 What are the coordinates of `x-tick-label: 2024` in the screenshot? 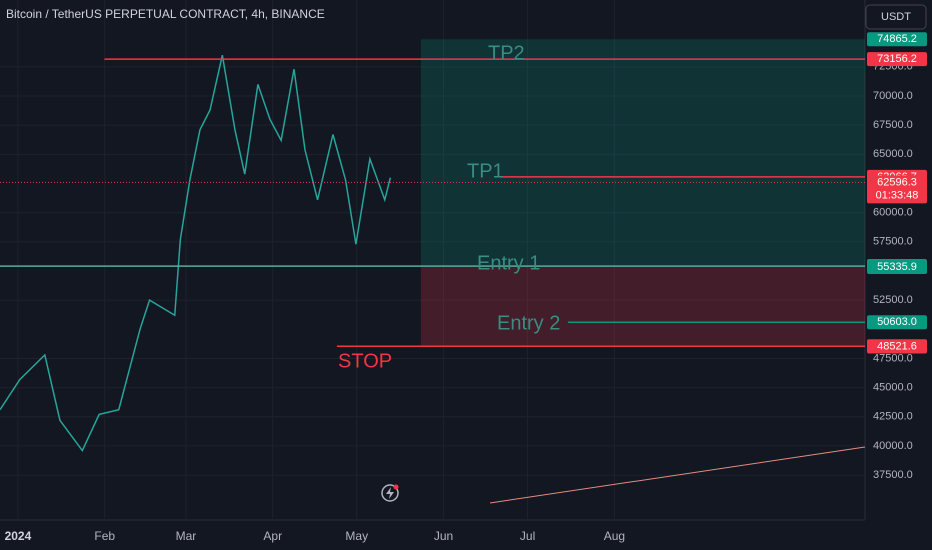 It's located at (18, 536).